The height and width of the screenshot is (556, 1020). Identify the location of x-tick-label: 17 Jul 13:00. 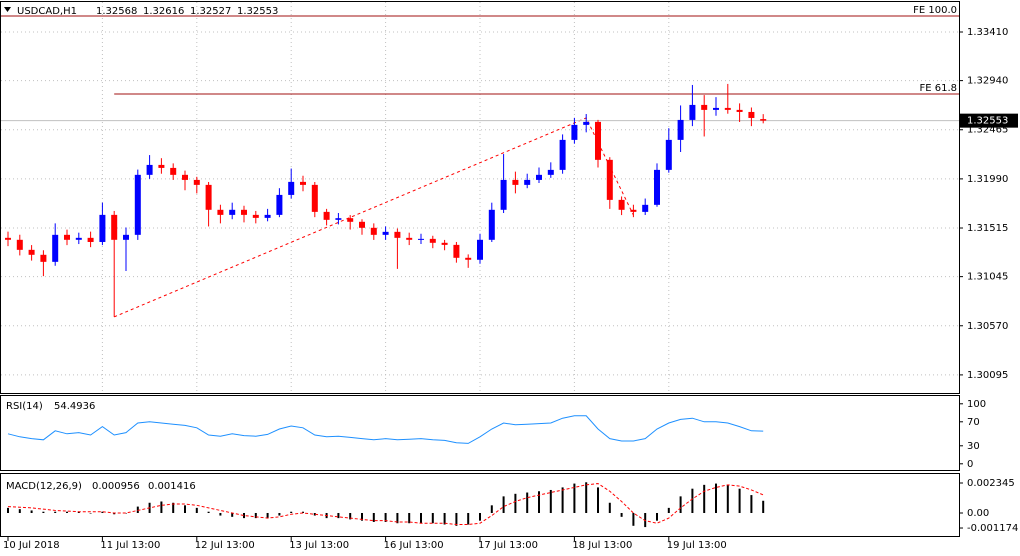
(508, 545).